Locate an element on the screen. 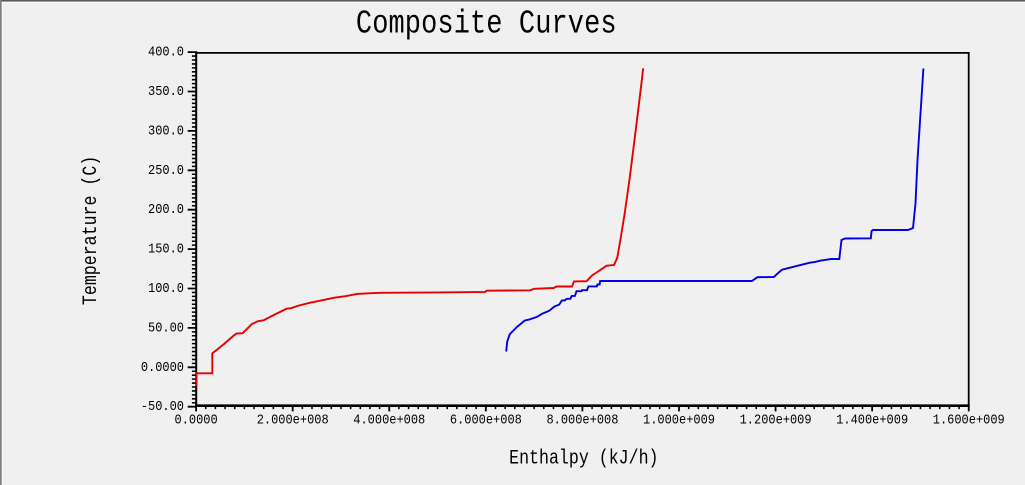 This screenshot has height=485, width=1025. svg-text: 300.0 is located at coordinates (166, 131).